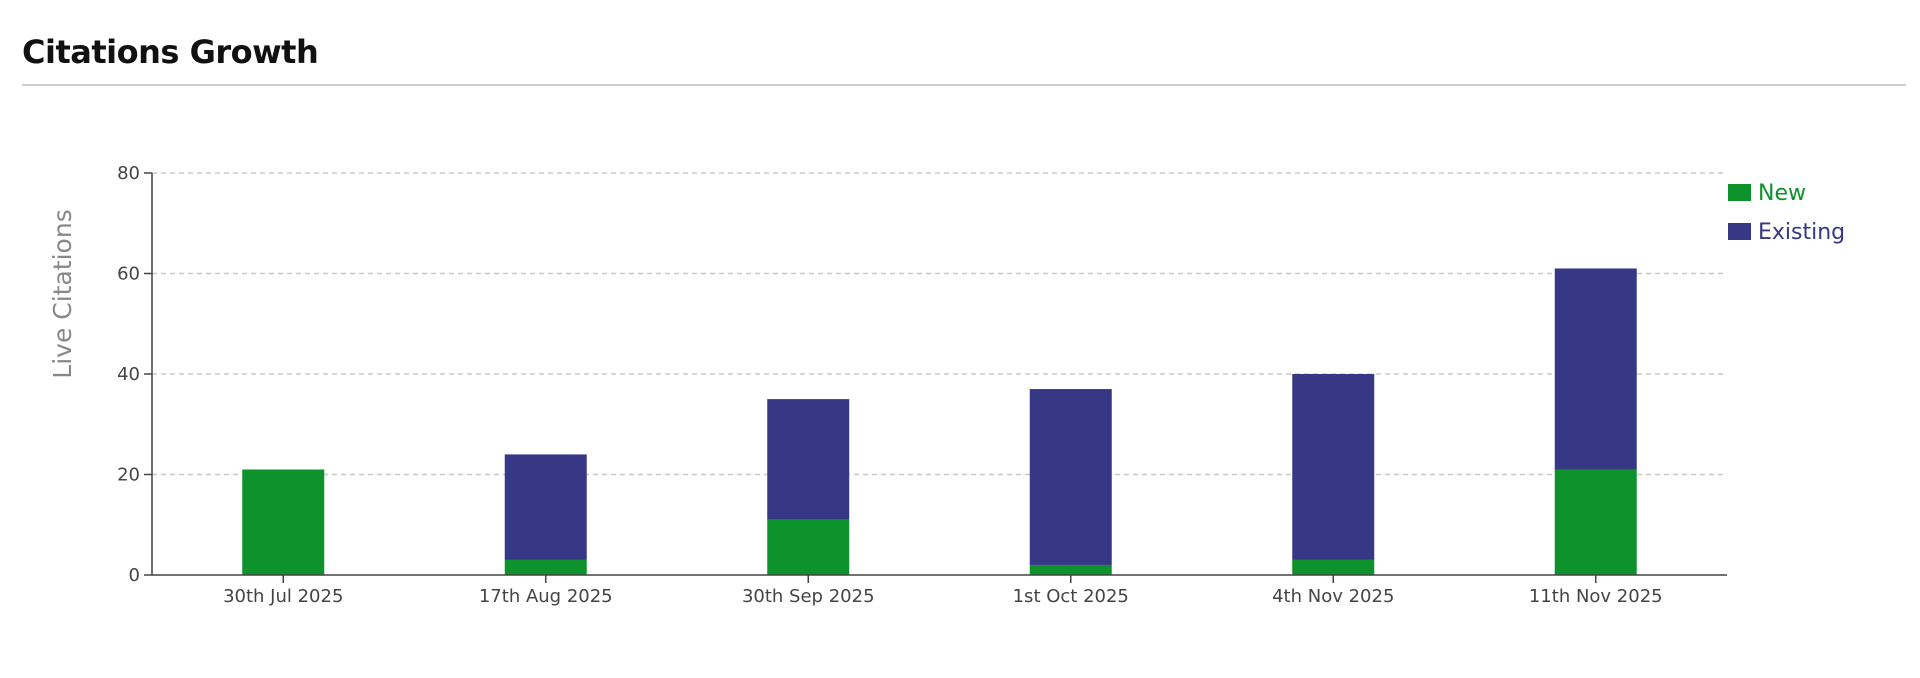  Describe the element at coordinates (1596, 596) in the screenshot. I see `x-tick-label: 11th Nov 2025` at that location.